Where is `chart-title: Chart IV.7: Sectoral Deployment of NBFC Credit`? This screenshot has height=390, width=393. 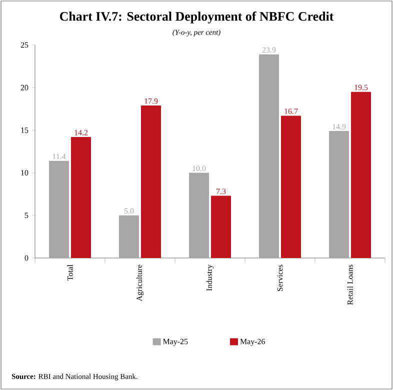 chart-title: Chart IV.7: Sectoral Deployment of NBFC Credit is located at coordinates (197, 18).